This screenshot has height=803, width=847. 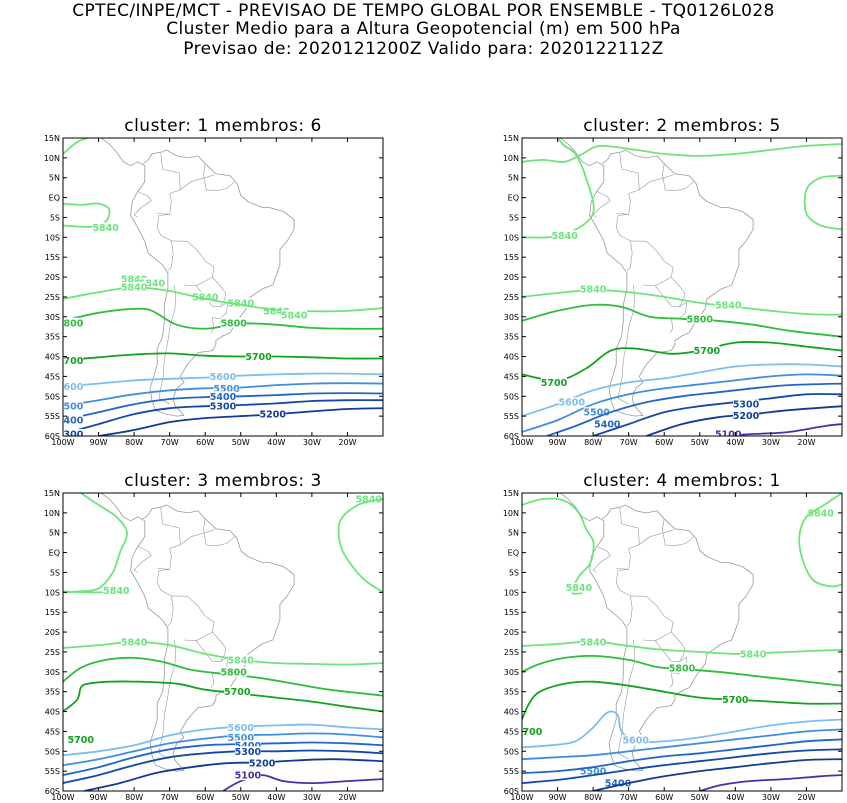 What do you see at coordinates (52, 436) in the screenshot?
I see `y-tick-label: 60S` at bounding box center [52, 436].